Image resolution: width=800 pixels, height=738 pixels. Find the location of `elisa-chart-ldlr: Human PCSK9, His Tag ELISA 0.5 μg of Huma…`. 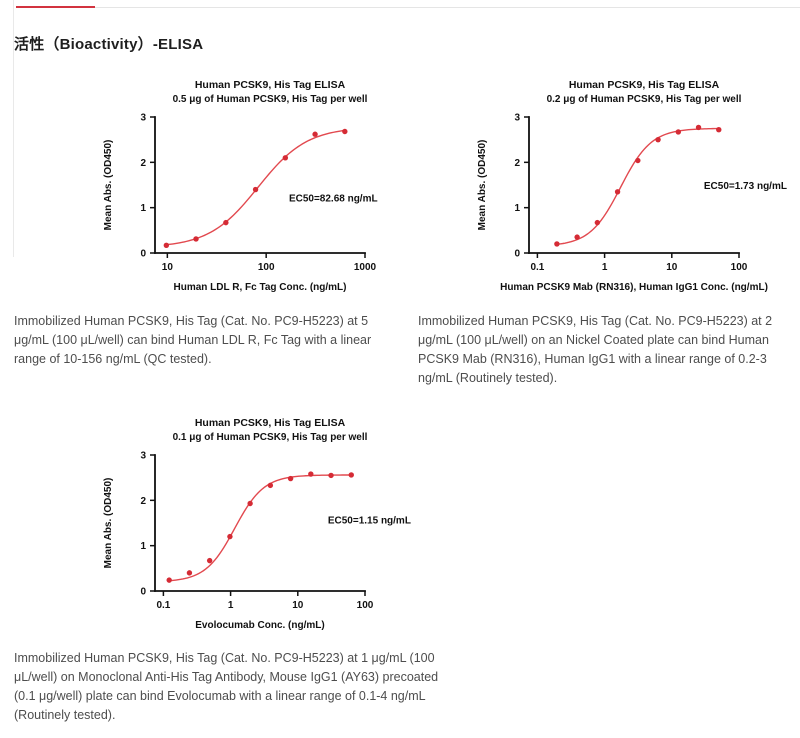

elisa-chart-ldlr: Human PCSK9, His Tag ELISA 0.5 μg of Huma… is located at coordinates (262, 187).